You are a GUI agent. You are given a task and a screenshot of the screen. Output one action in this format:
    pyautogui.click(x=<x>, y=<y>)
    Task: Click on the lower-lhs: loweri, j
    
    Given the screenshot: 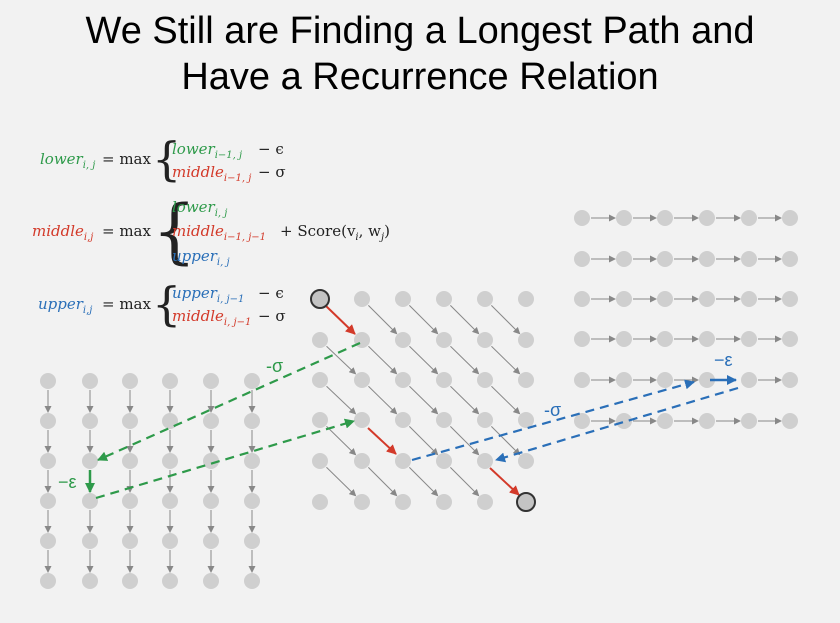 What is the action you would take?
    pyautogui.click(x=68, y=160)
    